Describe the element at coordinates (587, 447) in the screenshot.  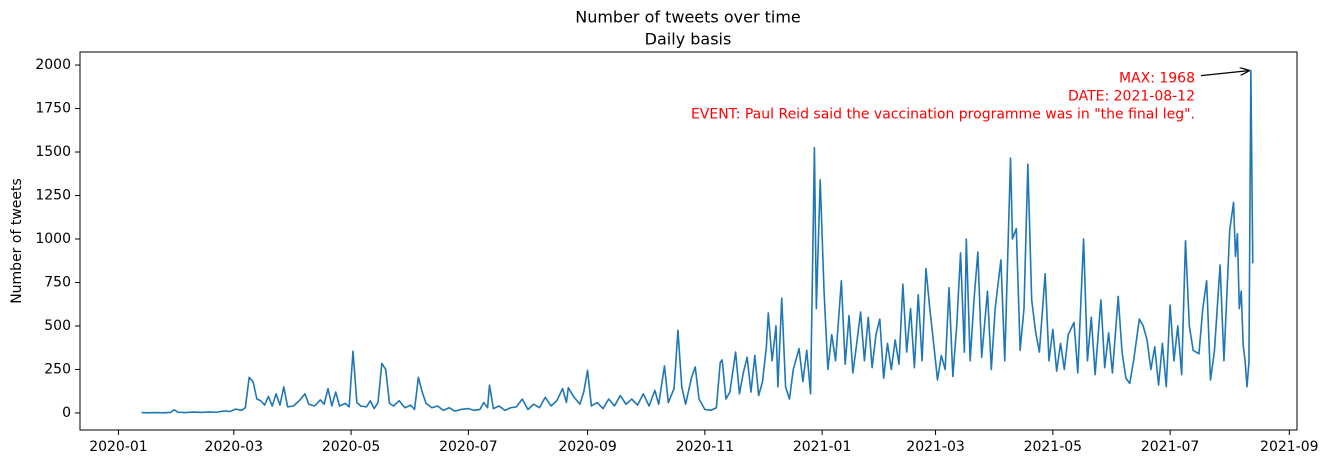
I see `x-tick-label: 2020-09` at that location.